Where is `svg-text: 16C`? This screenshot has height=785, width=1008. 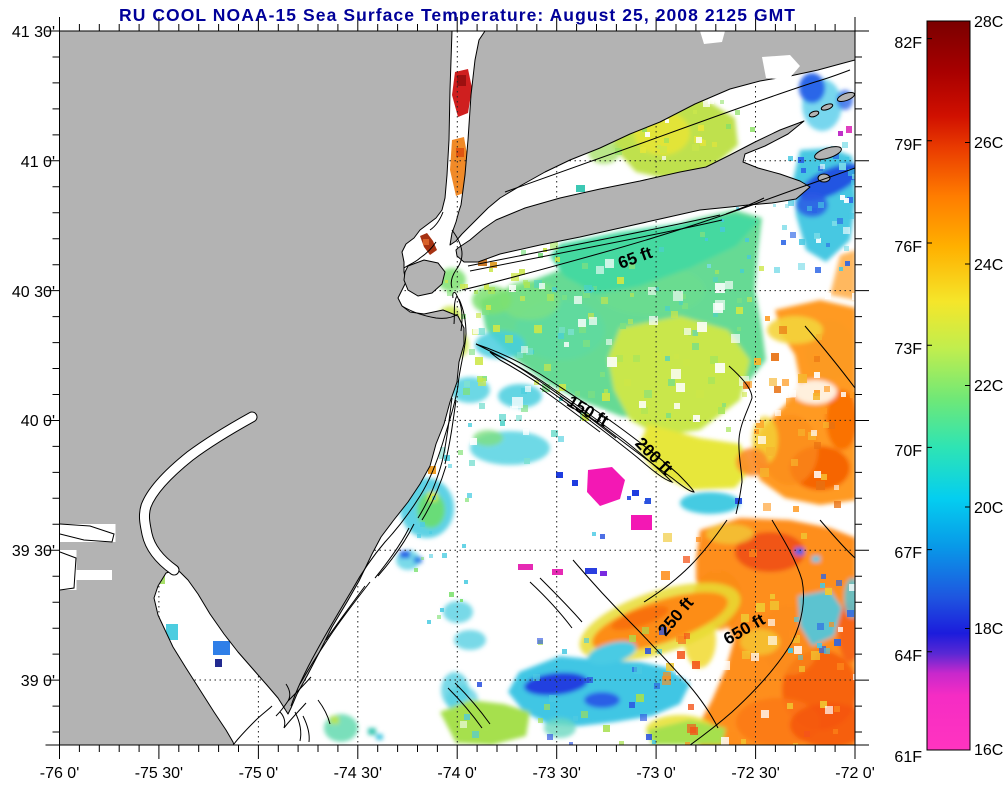 svg-text: 16C is located at coordinates (988, 750).